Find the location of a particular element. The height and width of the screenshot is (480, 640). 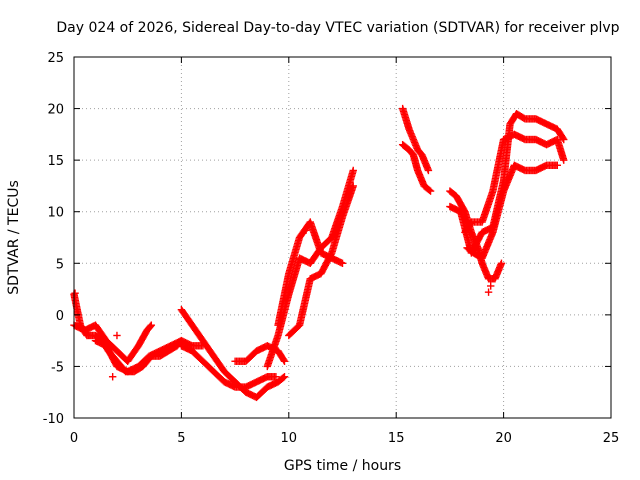

x-tick-label: 0 is located at coordinates (74, 438).